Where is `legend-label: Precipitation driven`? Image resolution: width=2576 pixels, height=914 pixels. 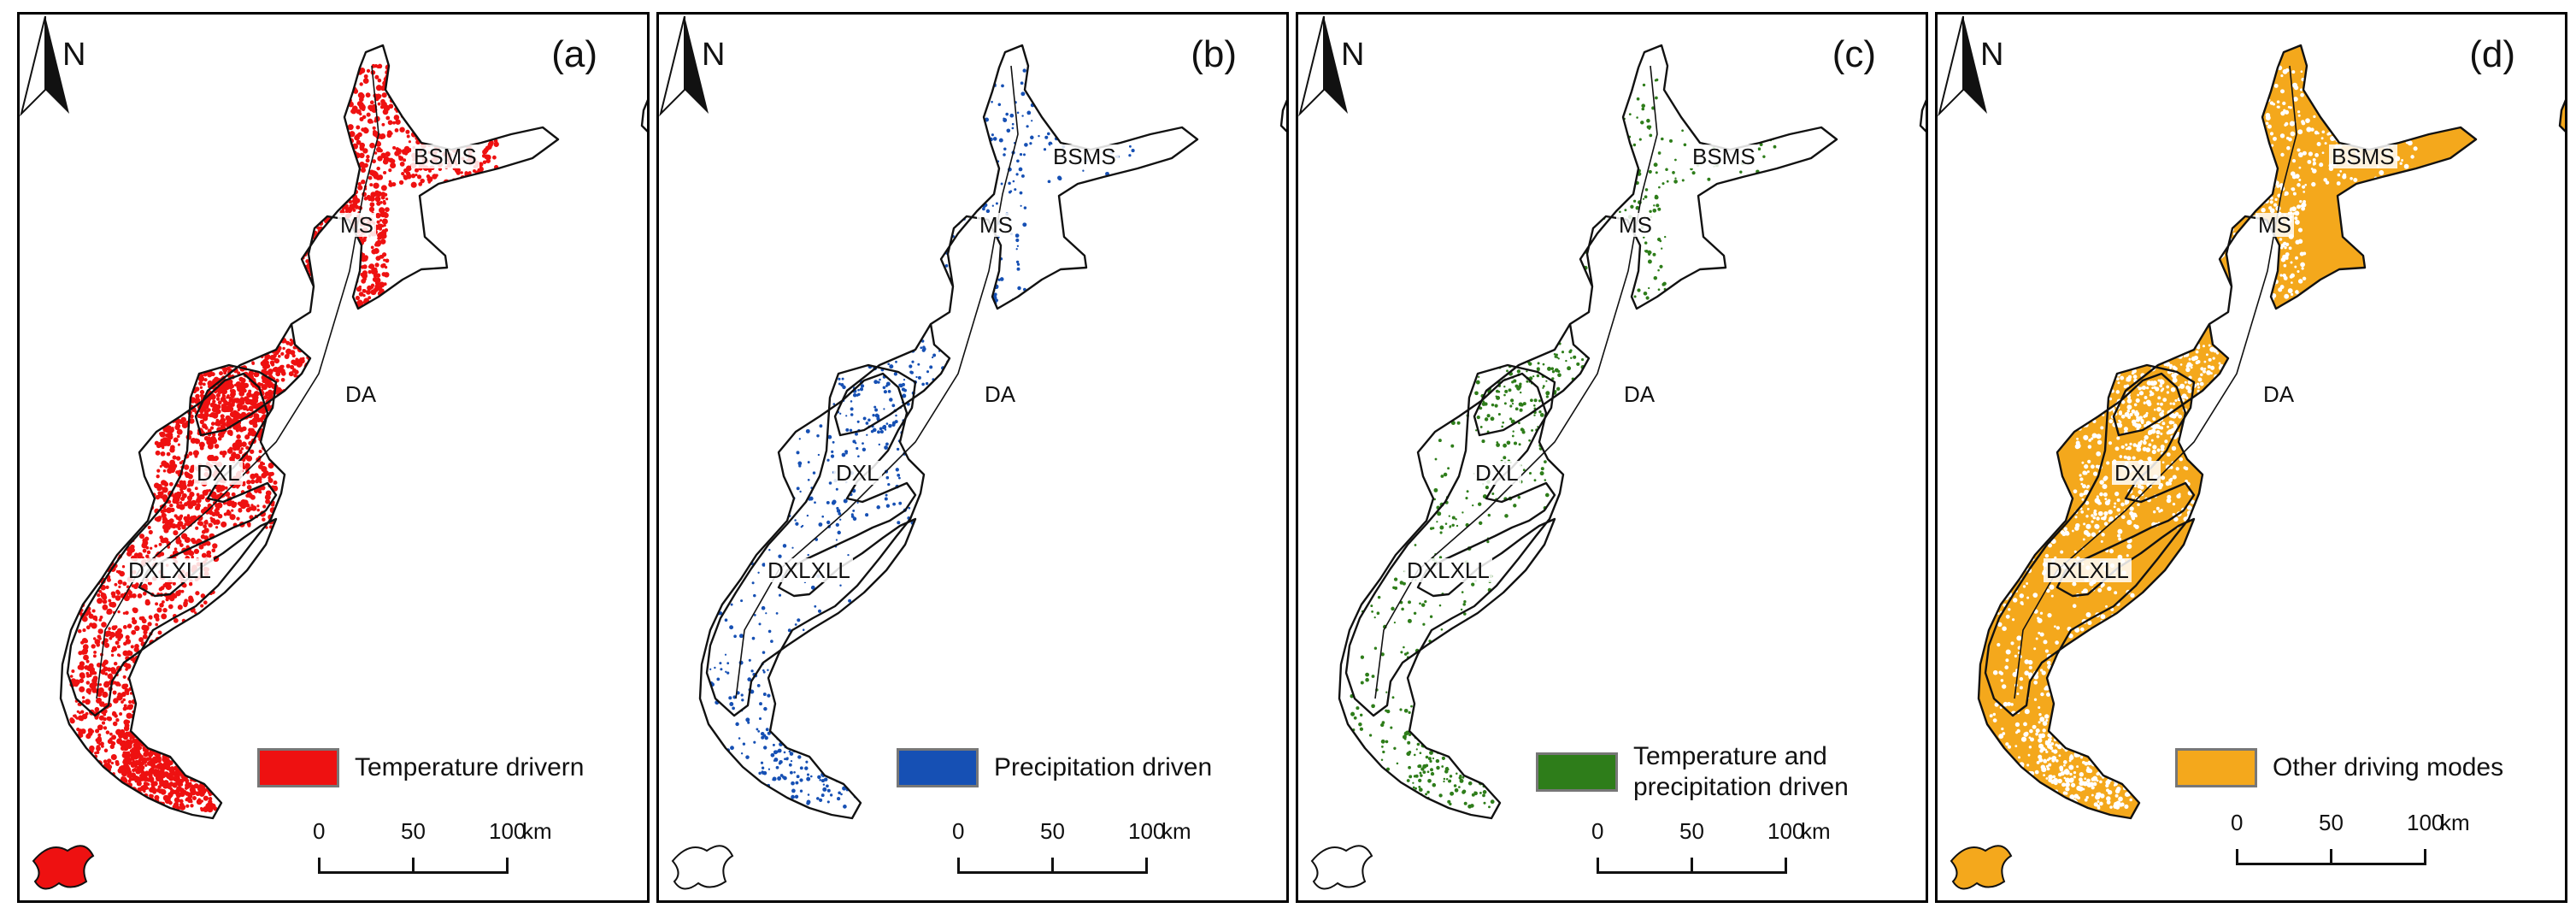 legend-label: Precipitation driven is located at coordinates (1103, 767).